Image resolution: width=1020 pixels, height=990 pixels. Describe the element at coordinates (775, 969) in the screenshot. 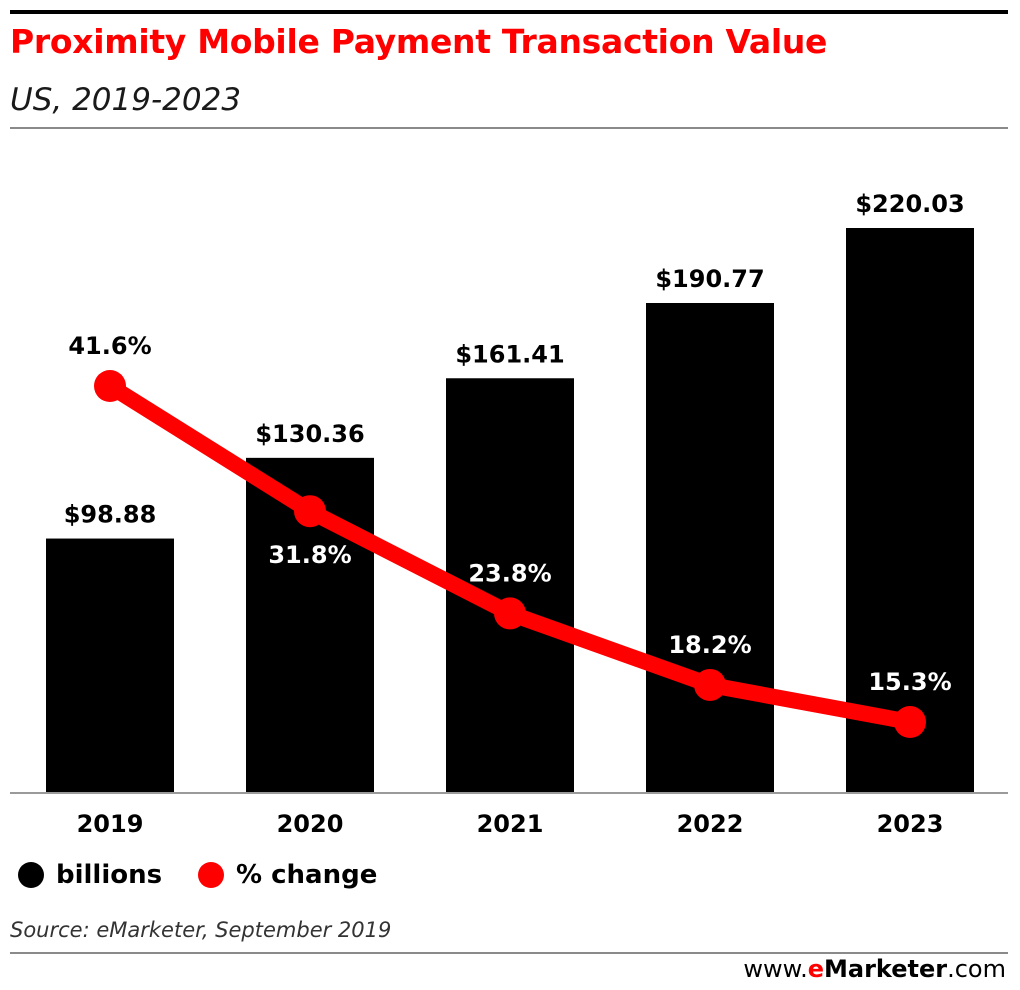

I see `brand-prefix: www.` at that location.